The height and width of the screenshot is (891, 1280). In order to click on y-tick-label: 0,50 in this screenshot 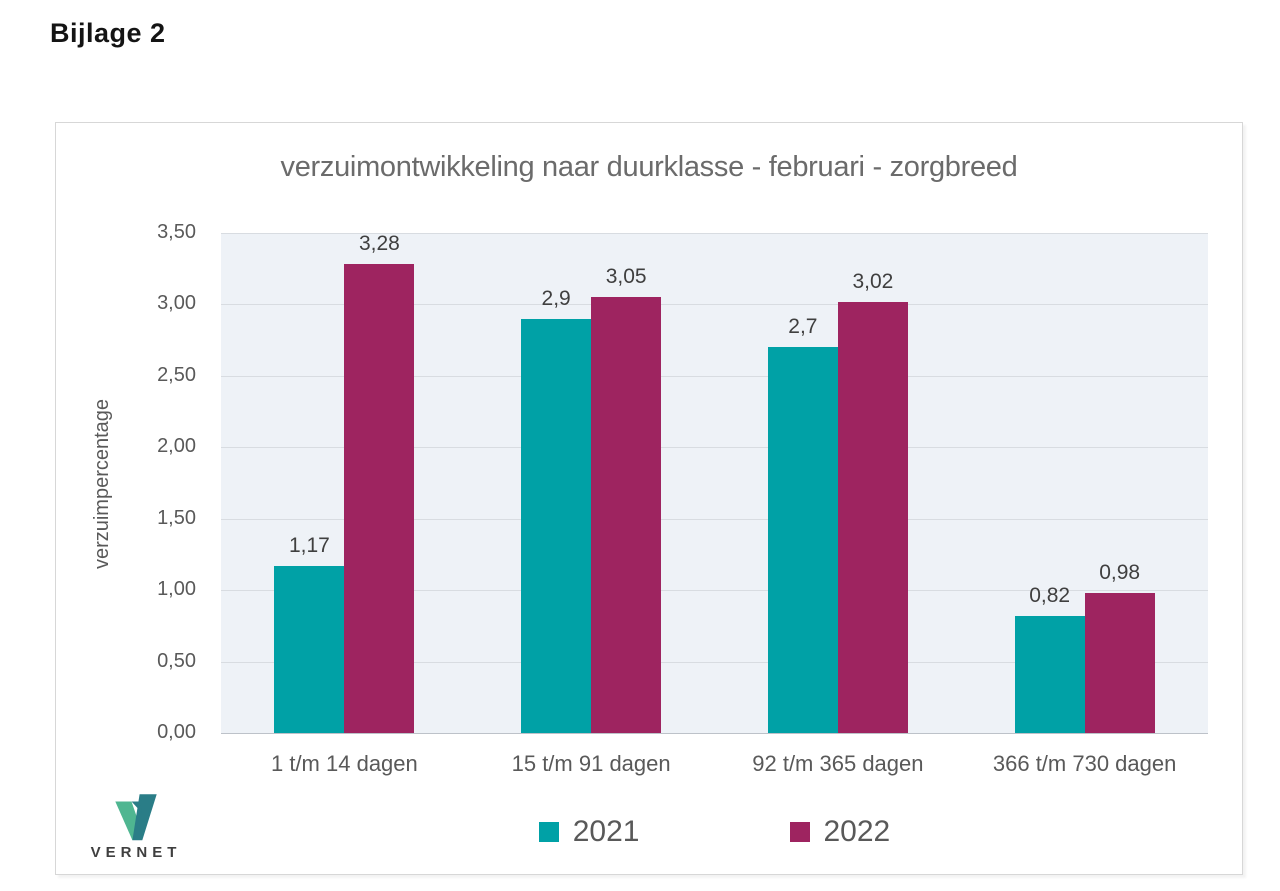, I will do `click(176, 660)`.